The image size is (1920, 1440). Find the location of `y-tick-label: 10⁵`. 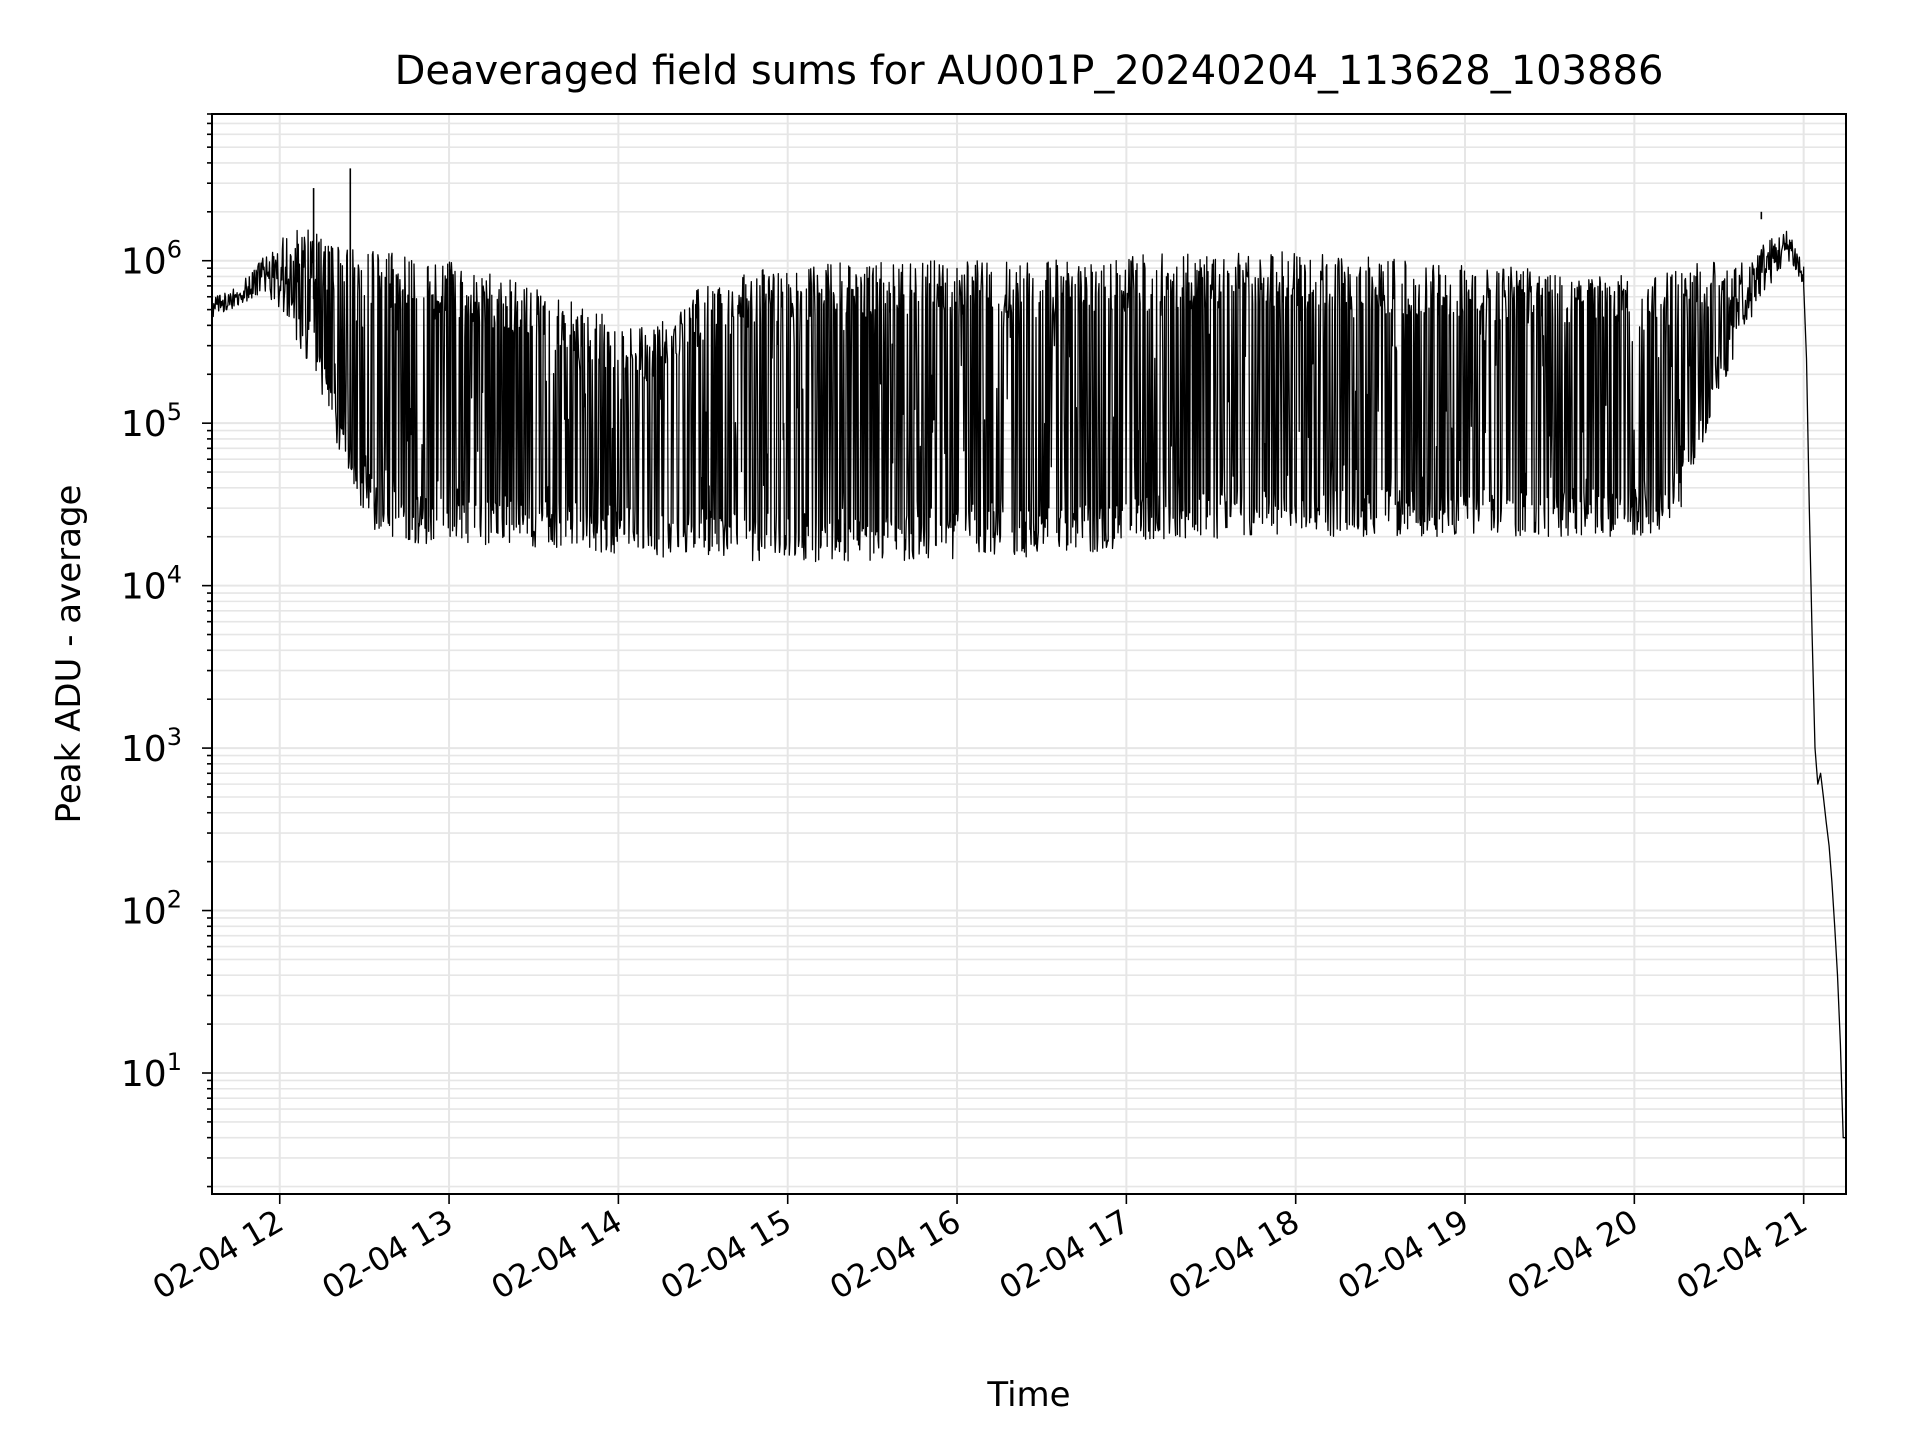

y-tick-label: 10⁵ is located at coordinates (151, 421).